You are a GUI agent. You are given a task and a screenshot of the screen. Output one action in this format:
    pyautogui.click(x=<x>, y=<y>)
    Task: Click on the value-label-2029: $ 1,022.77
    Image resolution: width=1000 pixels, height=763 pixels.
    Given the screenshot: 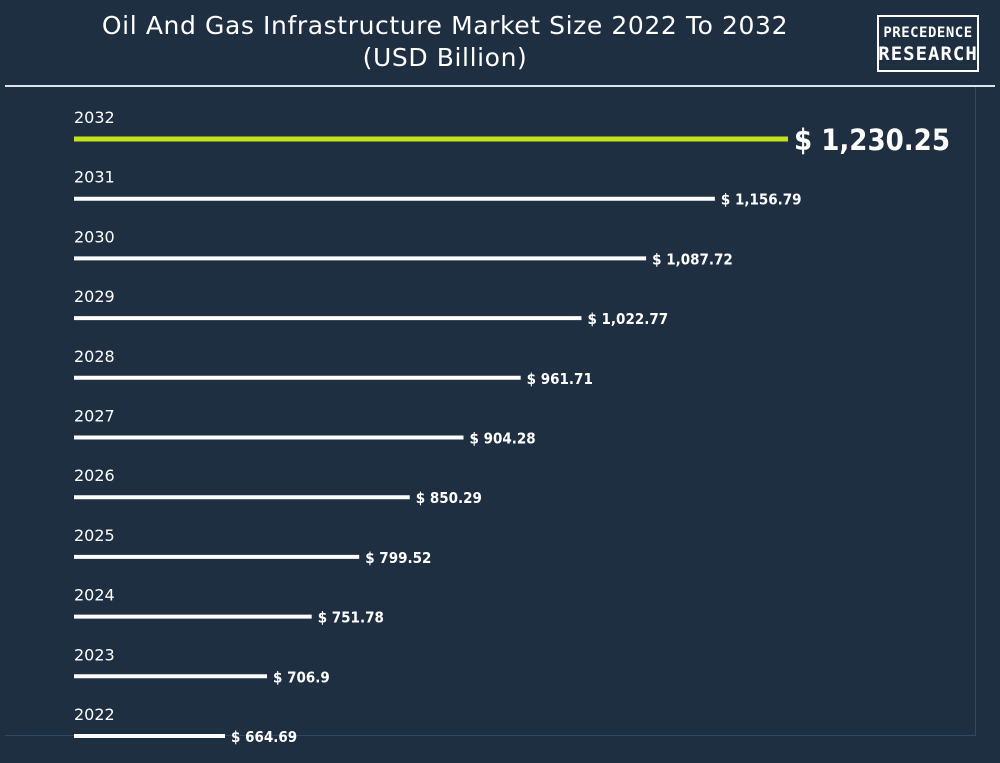 What is the action you would take?
    pyautogui.click(x=627, y=319)
    